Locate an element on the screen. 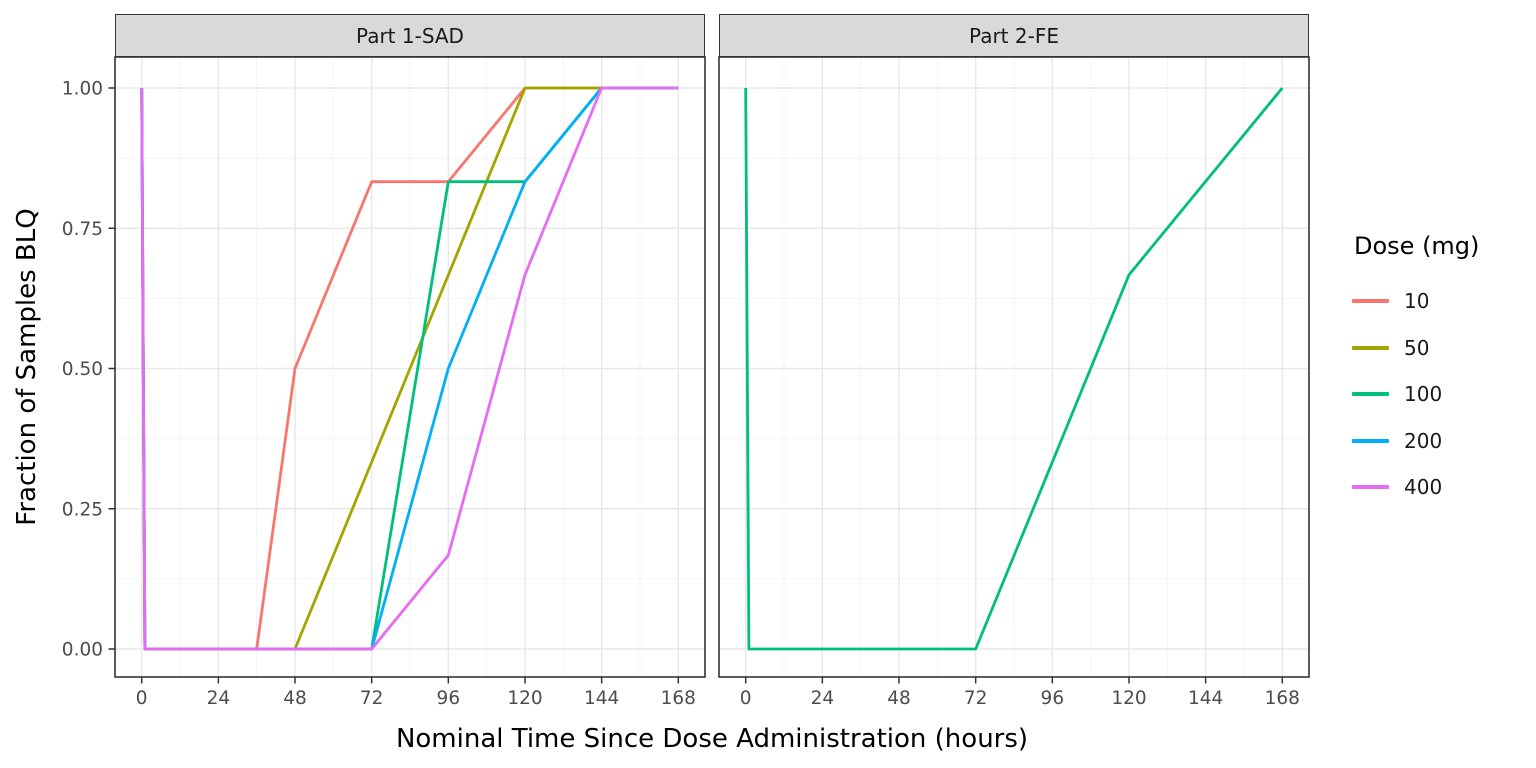 The width and height of the screenshot is (1536, 768). facet-strip-part1-sad: Part 1-SAD is located at coordinates (410, 35).